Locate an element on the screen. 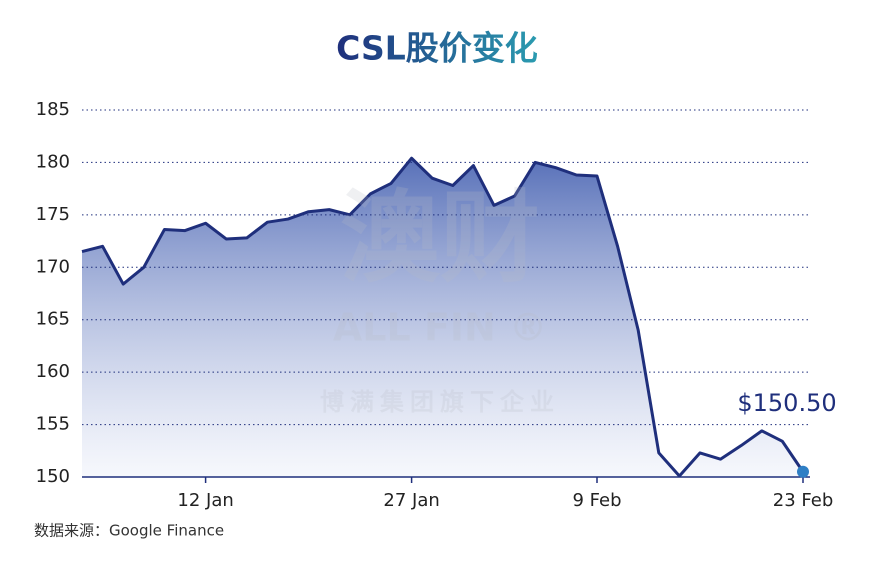 This screenshot has width=874, height=561. x-tick-label: 27 Jan is located at coordinates (411, 500).